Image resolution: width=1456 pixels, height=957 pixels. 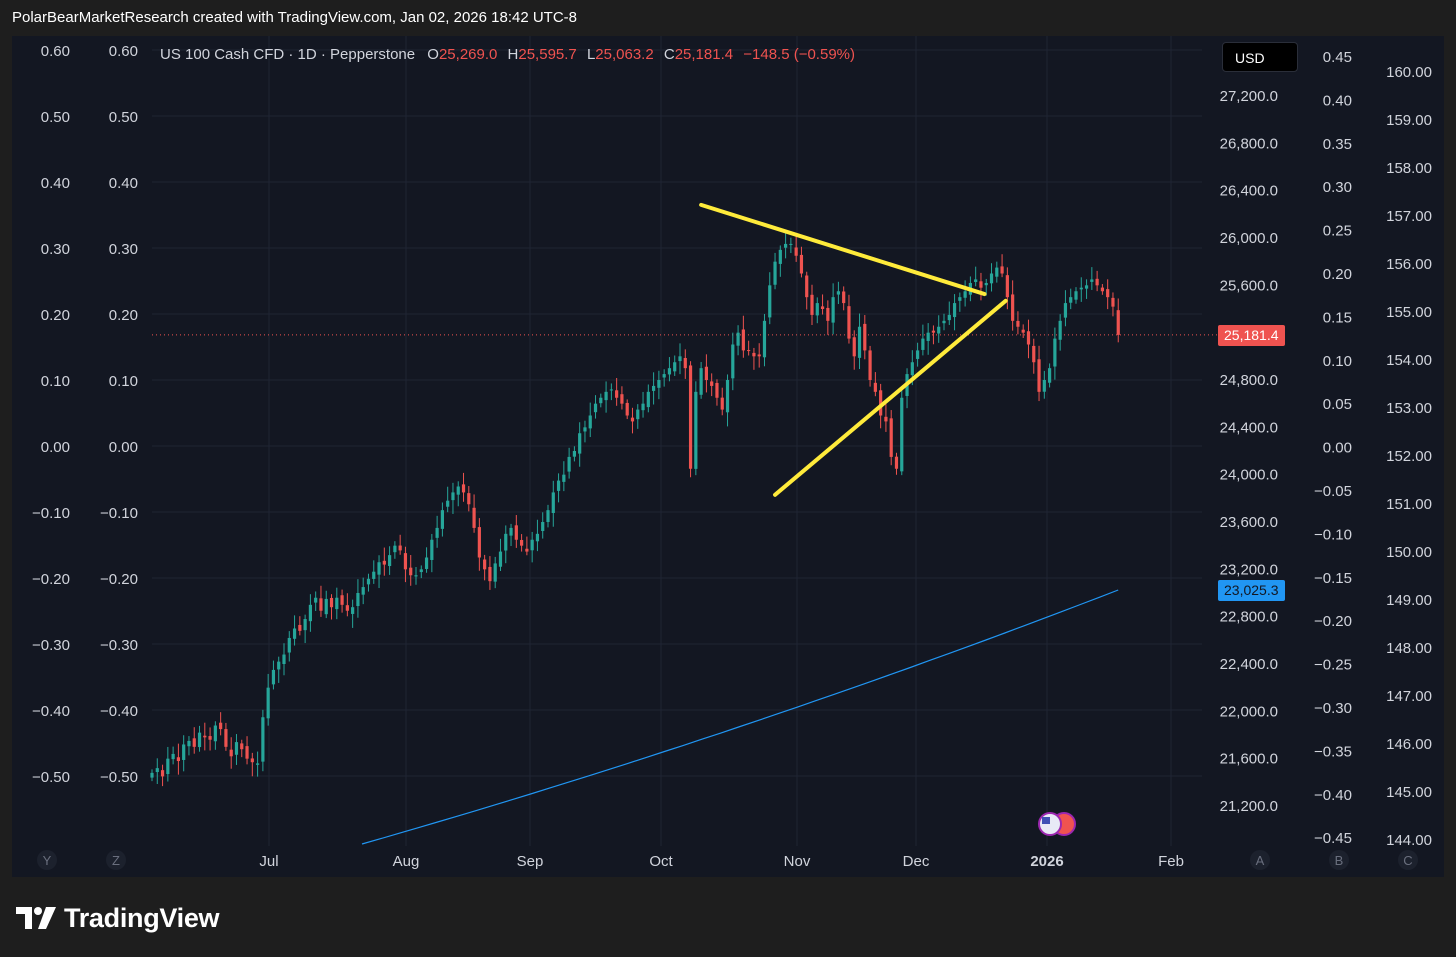 I want to click on open-value: 25,269.0, so click(x=468, y=54).